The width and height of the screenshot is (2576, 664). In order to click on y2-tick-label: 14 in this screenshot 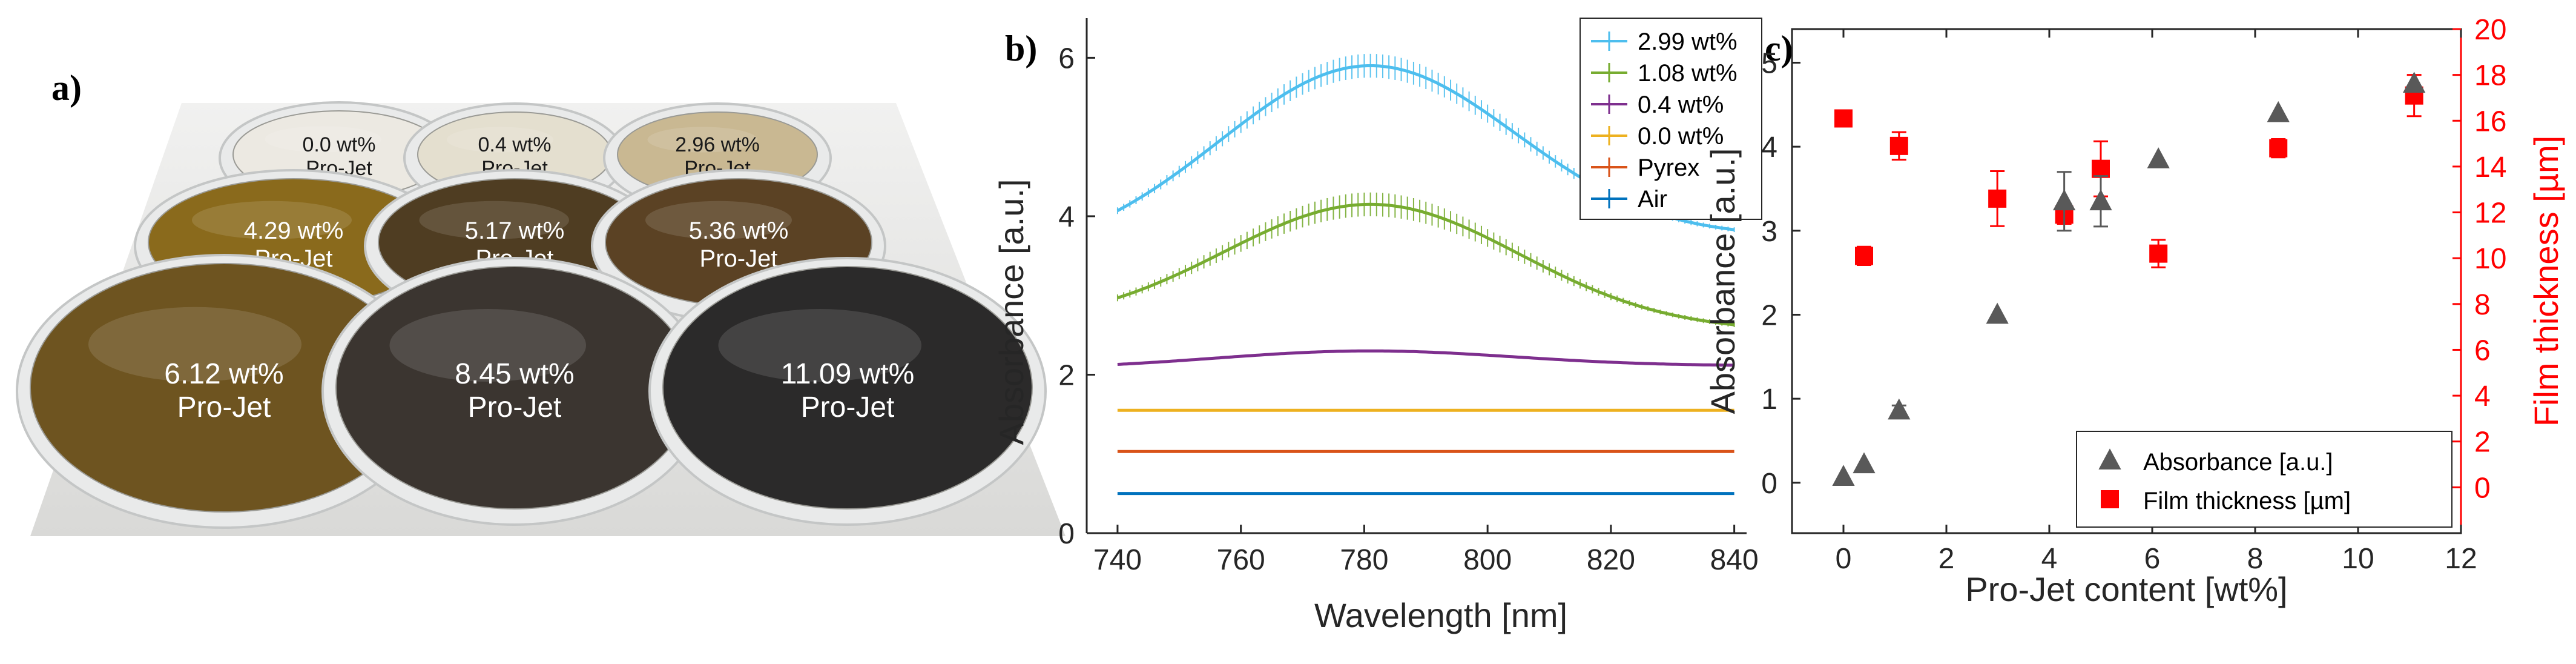, I will do `click(2490, 167)`.